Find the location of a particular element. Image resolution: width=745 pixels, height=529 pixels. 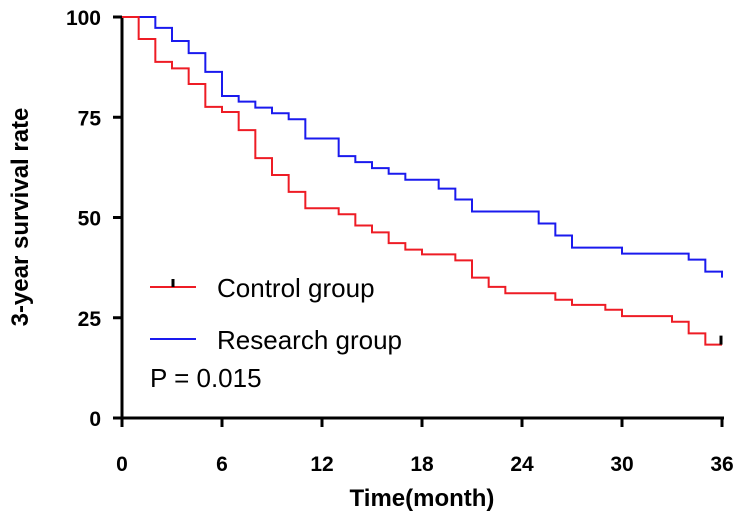

y-tick-label-0: 0 is located at coordinates (95, 419).